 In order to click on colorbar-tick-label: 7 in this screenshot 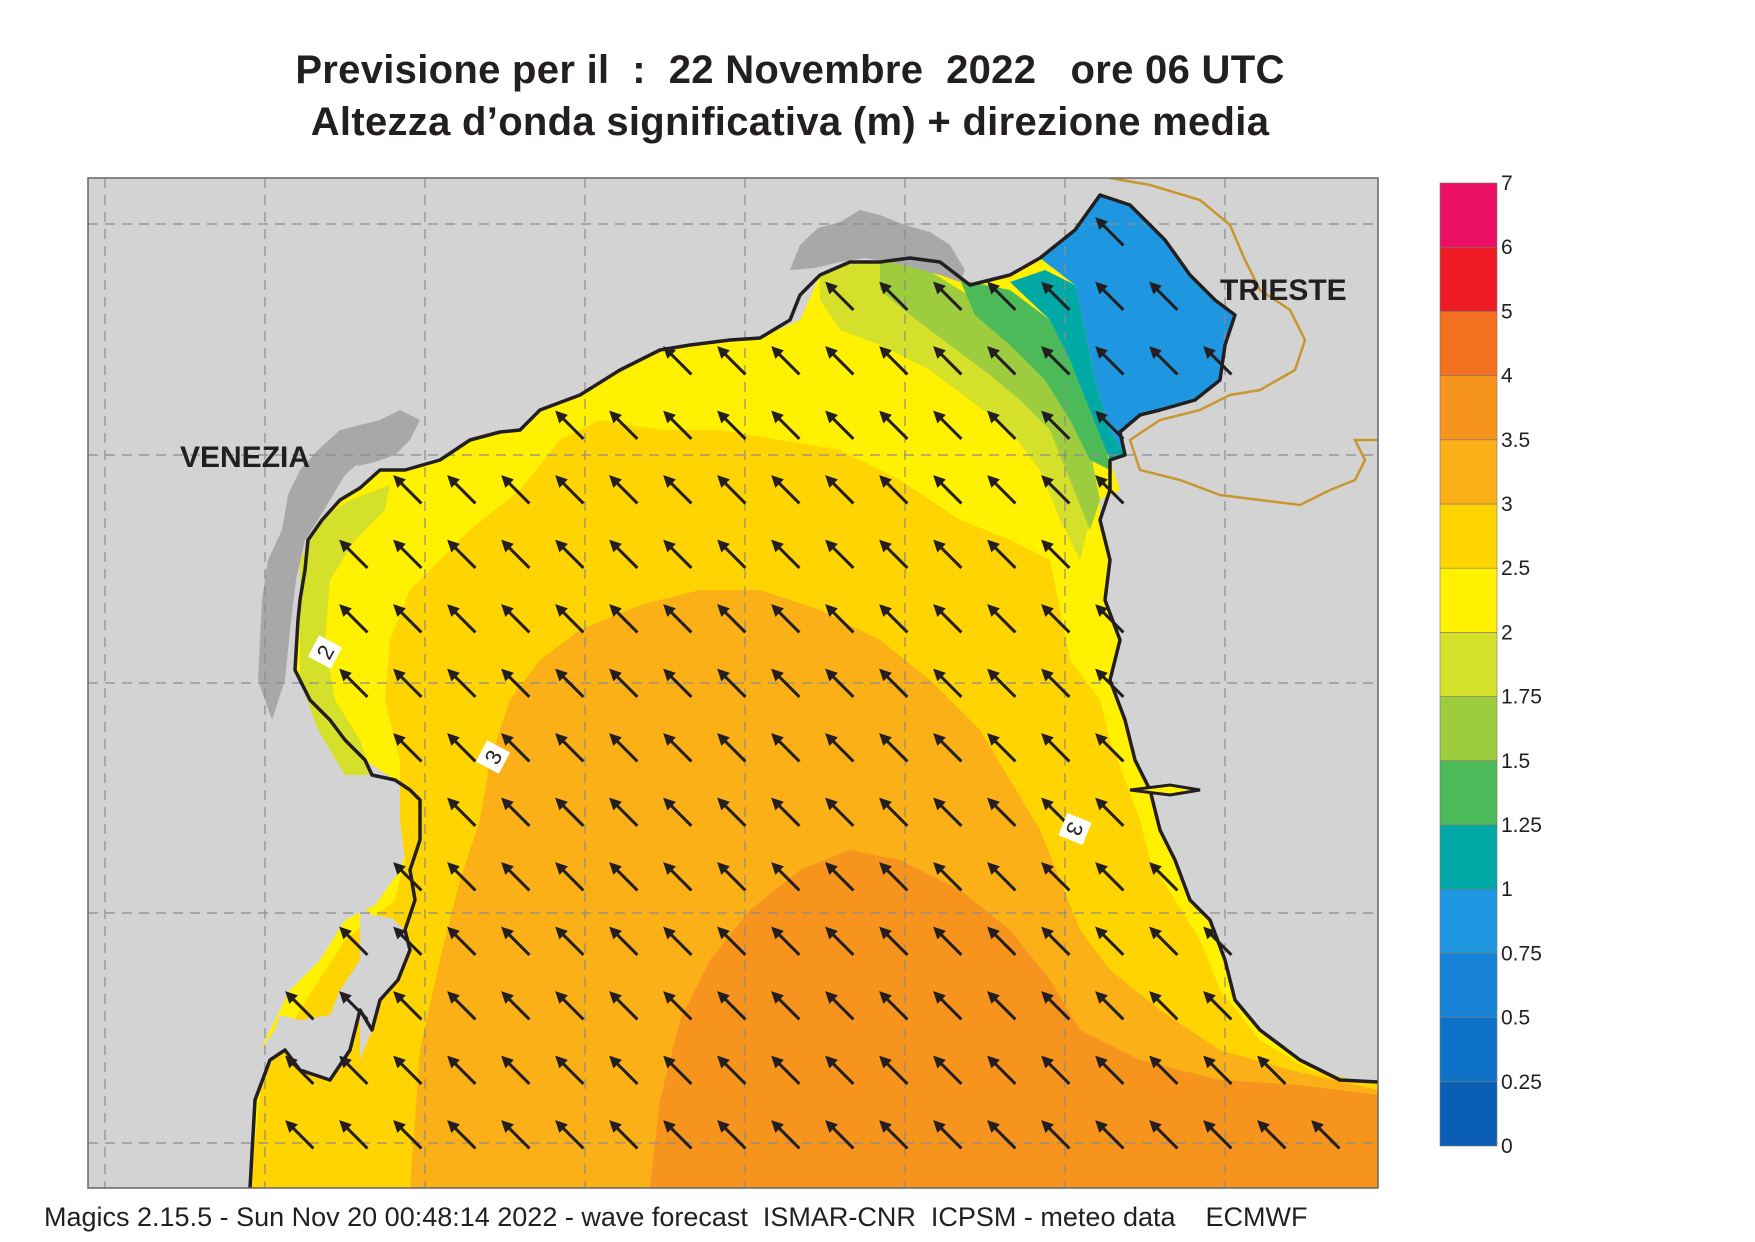, I will do `click(1507, 183)`.